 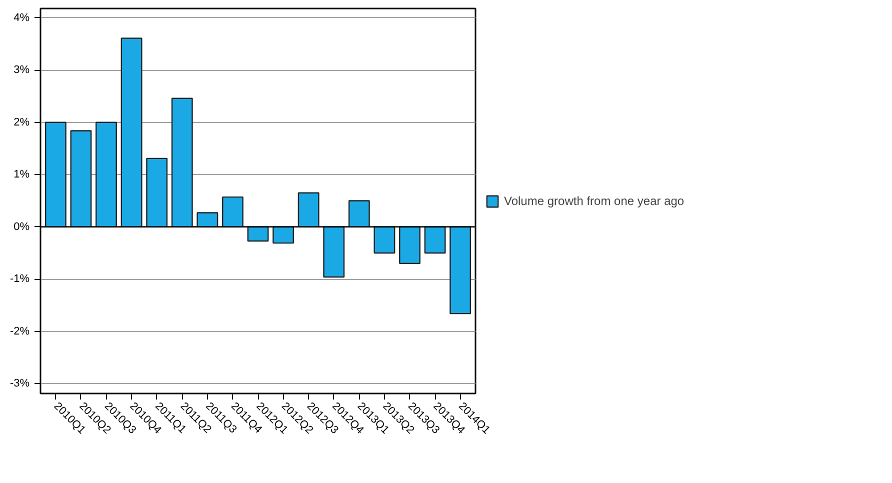 What do you see at coordinates (22, 174) in the screenshot?
I see `y-tick-label: 1%` at bounding box center [22, 174].